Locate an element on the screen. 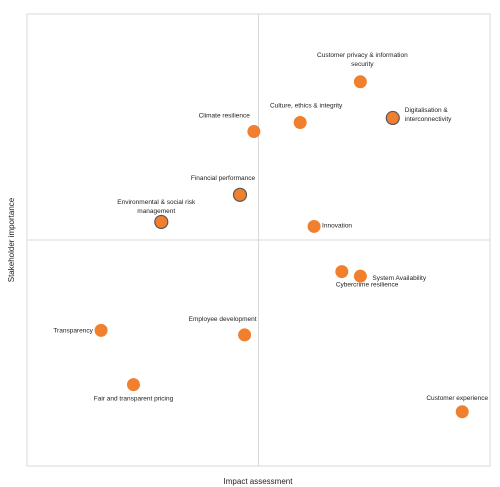 This screenshot has height=487, width=500. data-label-line: Fair and transparent pricing is located at coordinates (134, 399).